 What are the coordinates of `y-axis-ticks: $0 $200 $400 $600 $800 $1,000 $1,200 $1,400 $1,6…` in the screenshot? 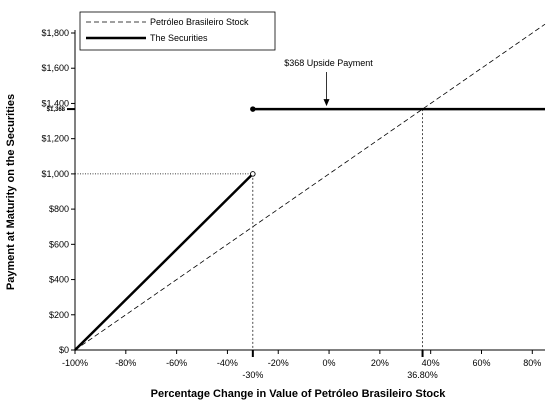 It's located at (58, 191).